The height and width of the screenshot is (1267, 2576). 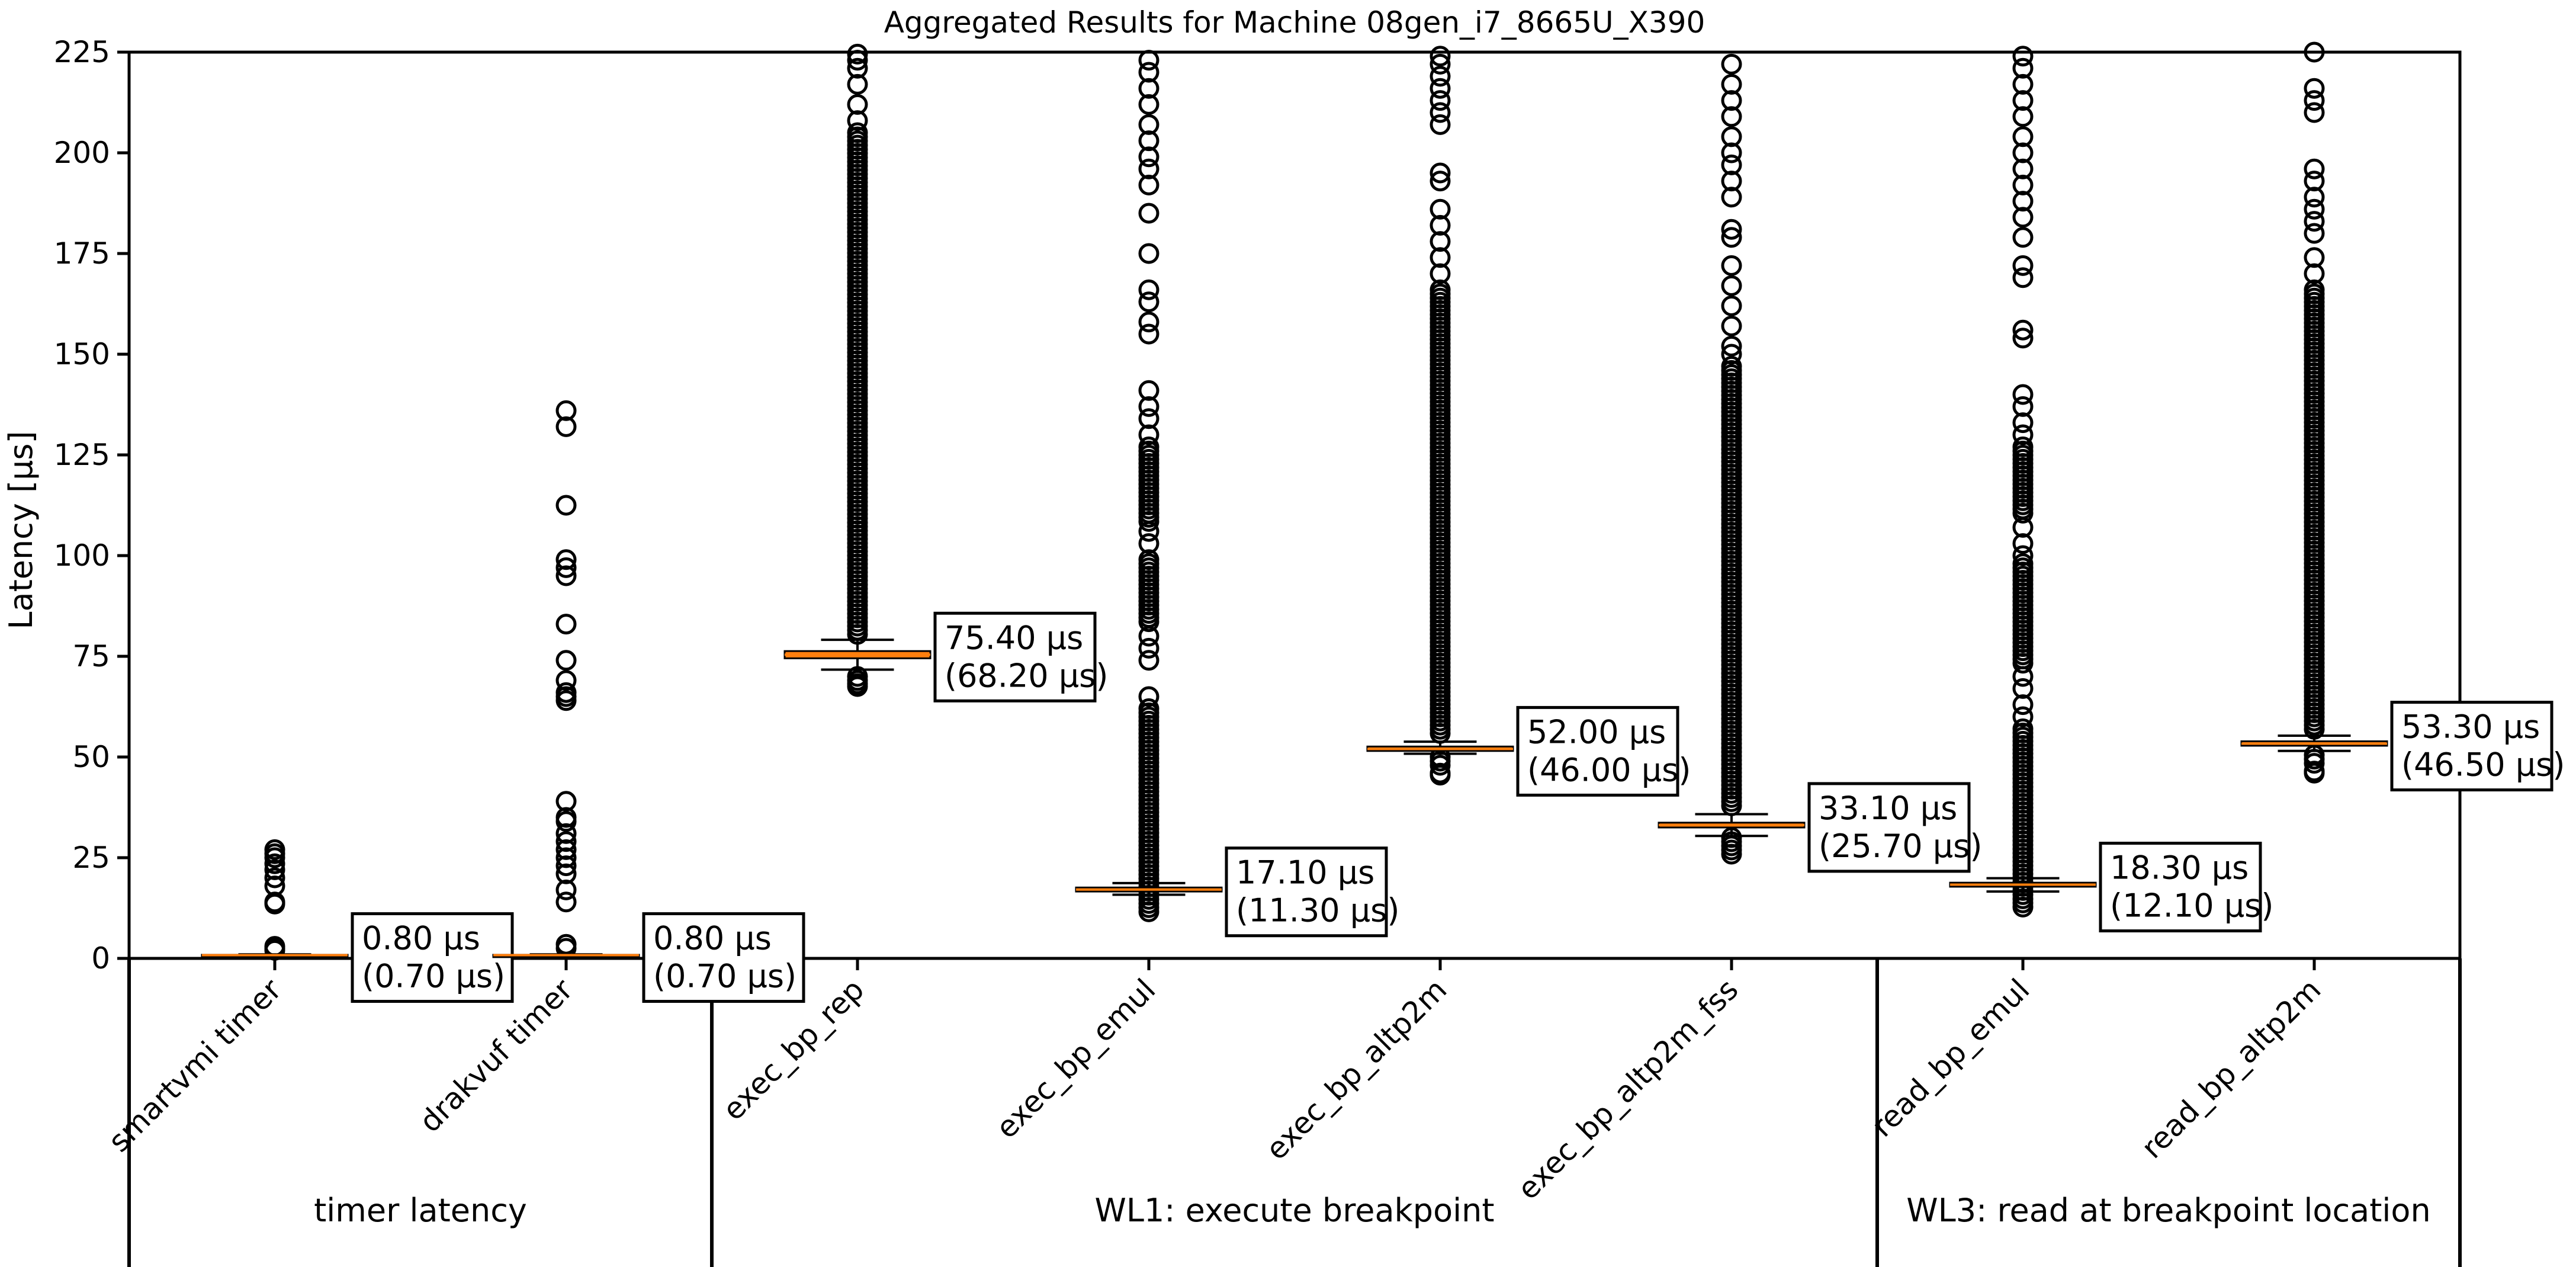 What do you see at coordinates (1609, 769) in the screenshot?
I see `median-annotation-min: (46.00 µs)` at bounding box center [1609, 769].